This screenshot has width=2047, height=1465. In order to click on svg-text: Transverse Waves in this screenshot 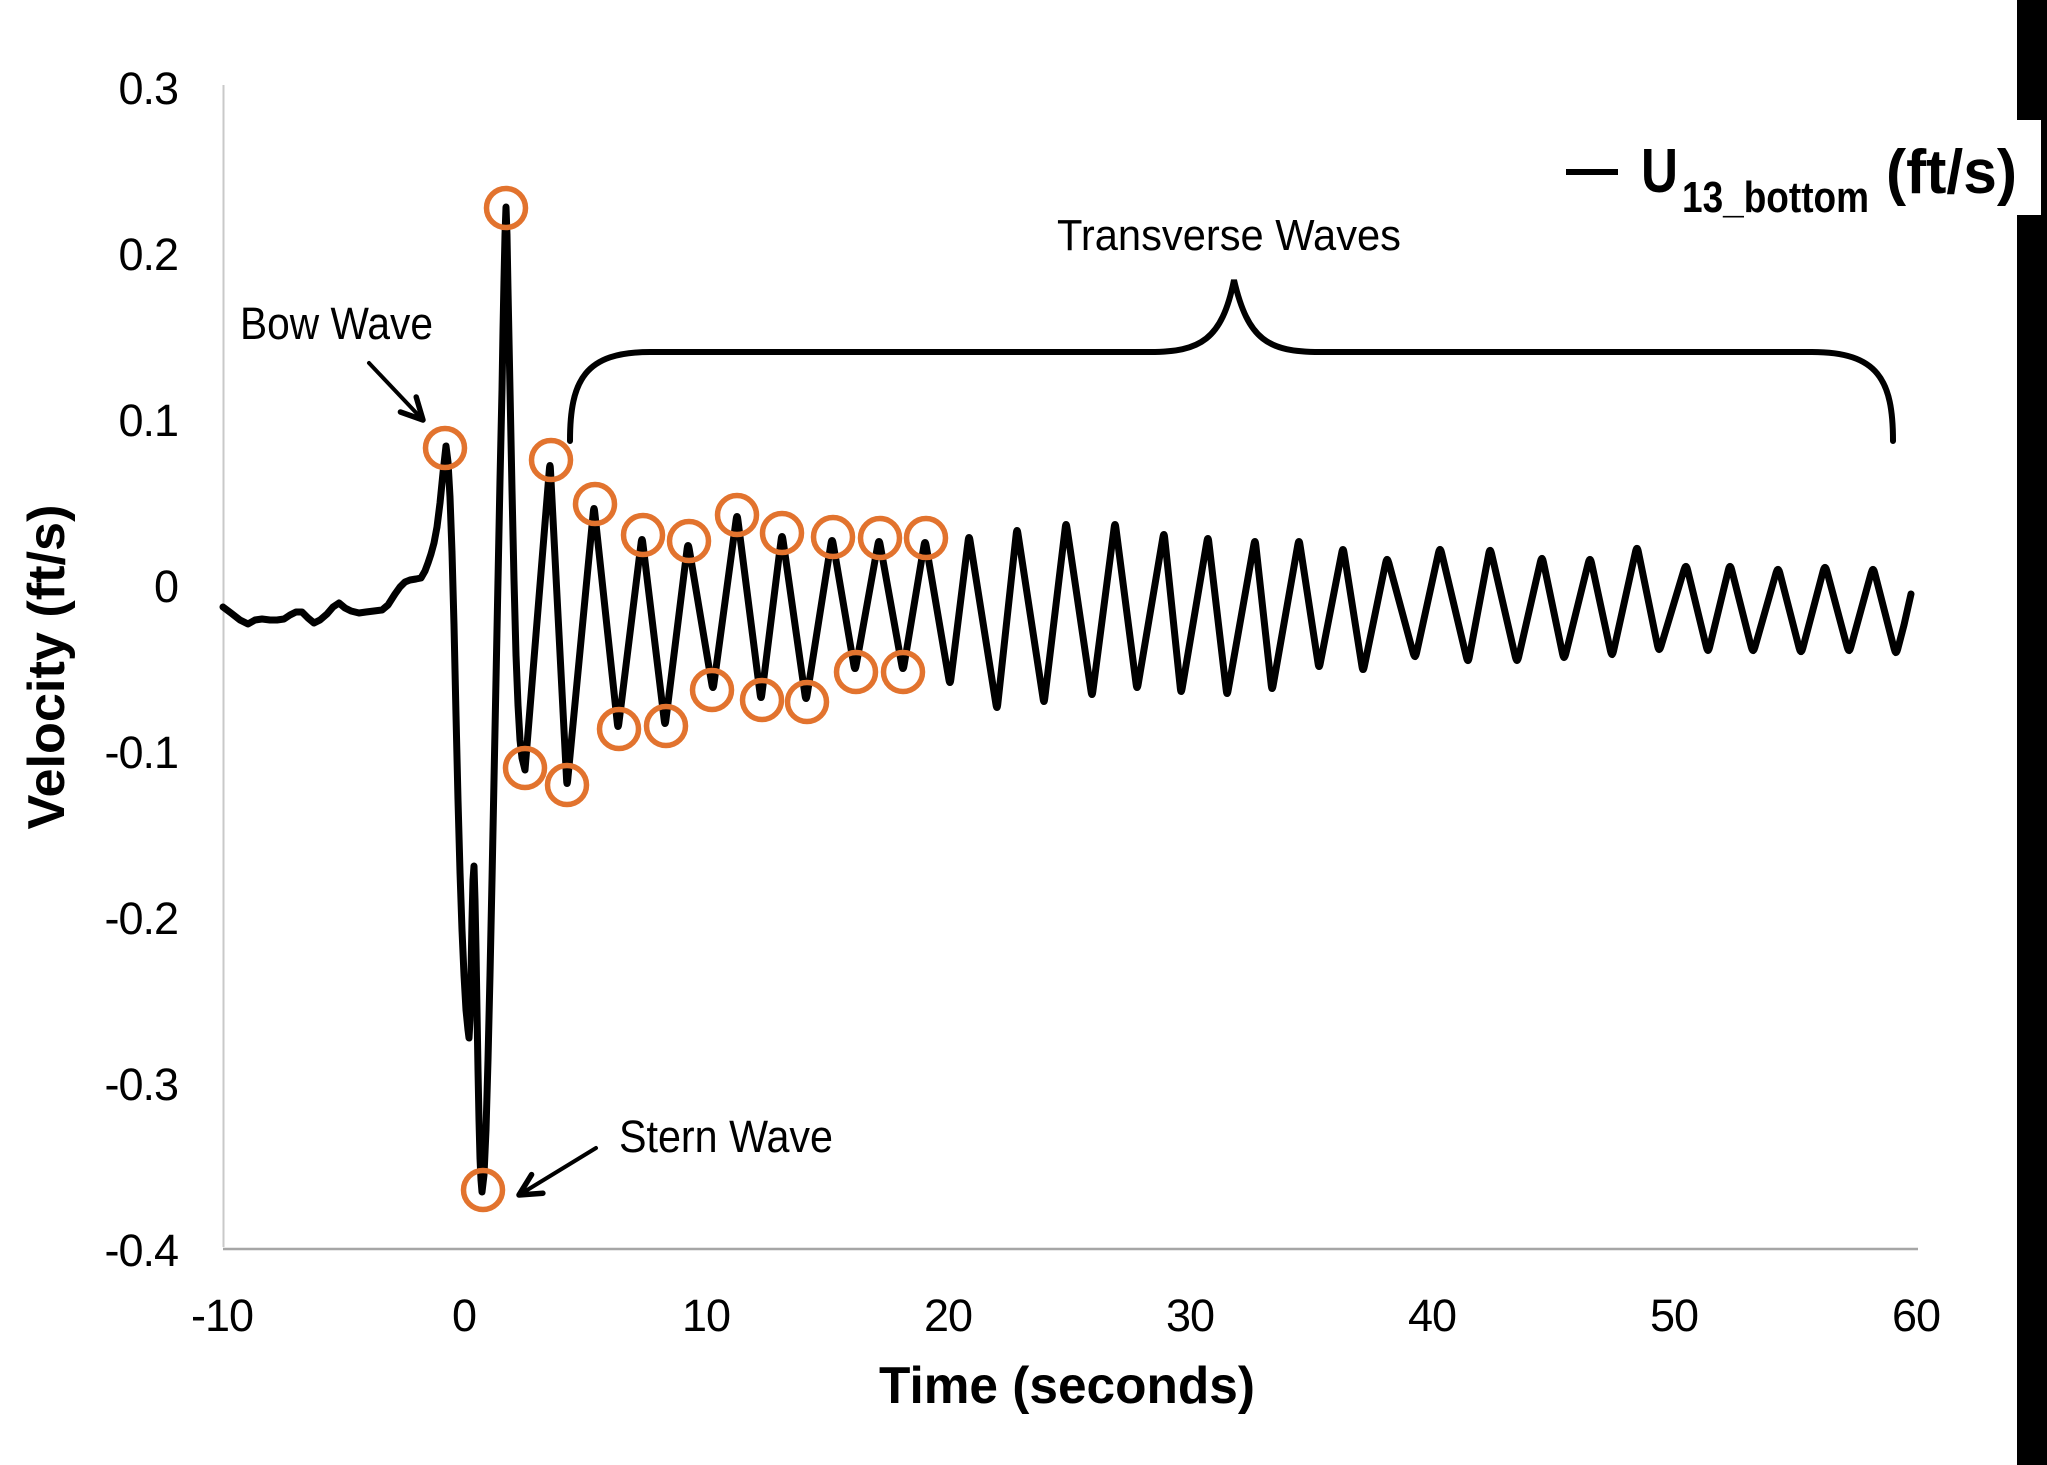, I will do `click(1229, 235)`.